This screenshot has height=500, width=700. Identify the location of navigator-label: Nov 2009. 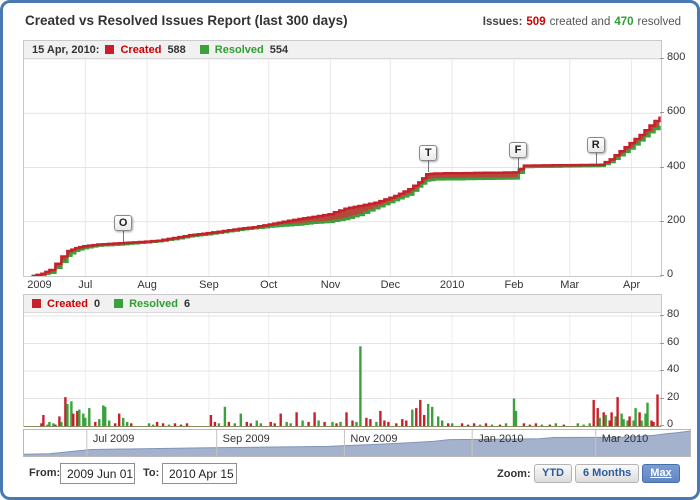
(374, 439).